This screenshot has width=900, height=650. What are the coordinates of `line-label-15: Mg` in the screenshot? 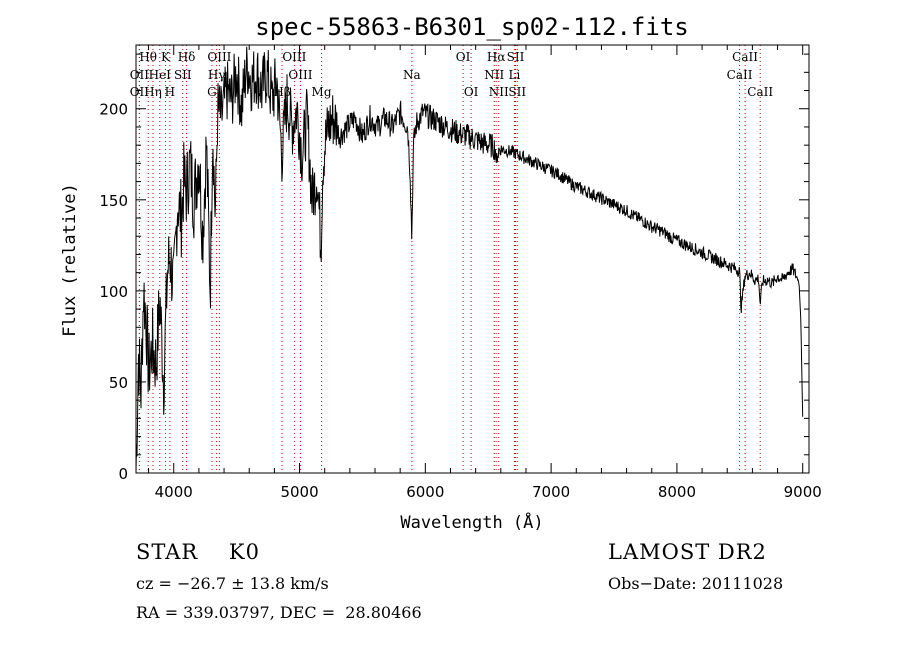 It's located at (322, 92).